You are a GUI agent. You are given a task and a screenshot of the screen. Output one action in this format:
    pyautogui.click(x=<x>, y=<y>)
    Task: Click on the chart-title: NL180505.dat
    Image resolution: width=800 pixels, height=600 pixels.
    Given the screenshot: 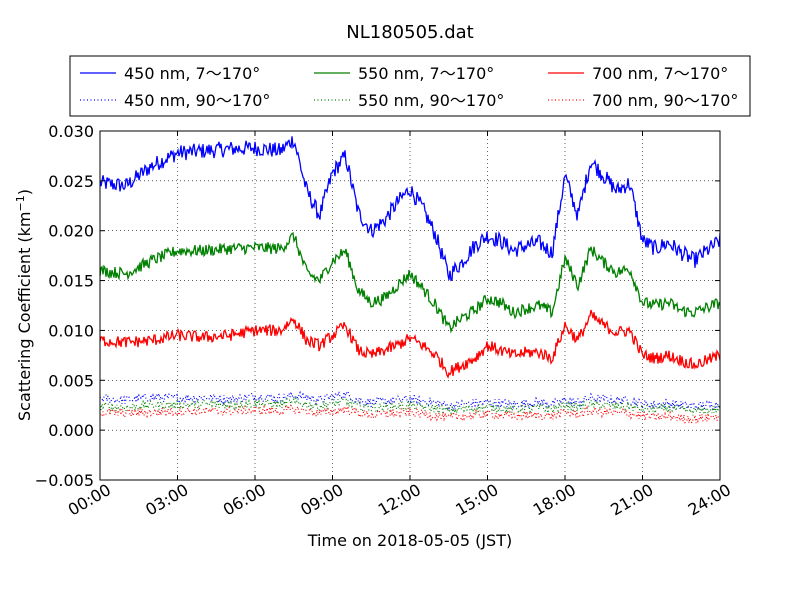 What is the action you would take?
    pyautogui.click(x=409, y=32)
    